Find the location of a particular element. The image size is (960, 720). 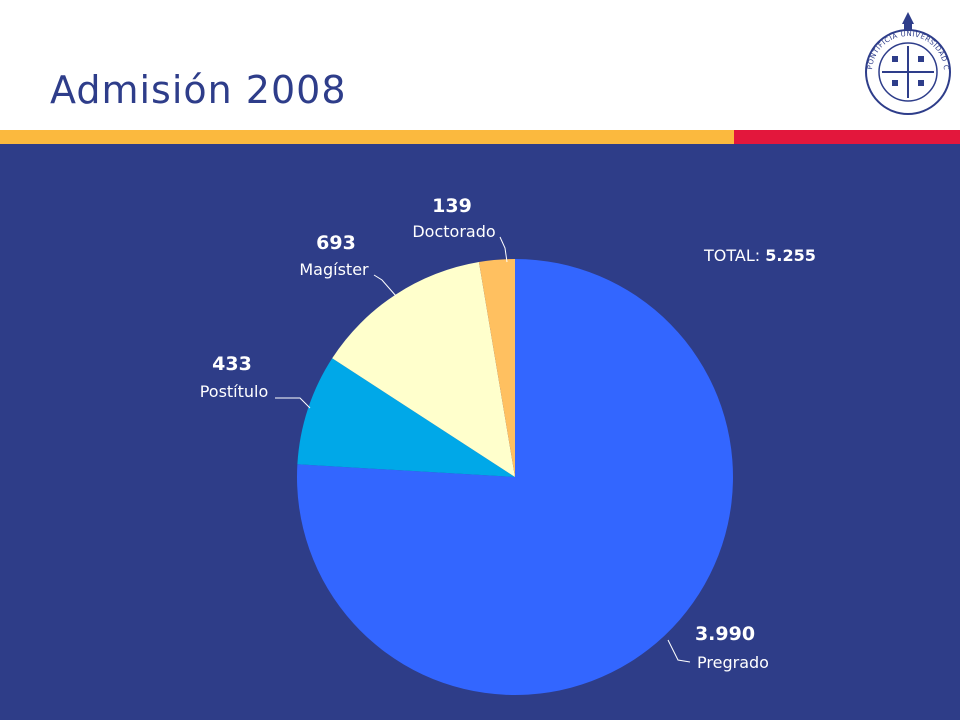

data-label-value-postitulo: 433 is located at coordinates (232, 364).